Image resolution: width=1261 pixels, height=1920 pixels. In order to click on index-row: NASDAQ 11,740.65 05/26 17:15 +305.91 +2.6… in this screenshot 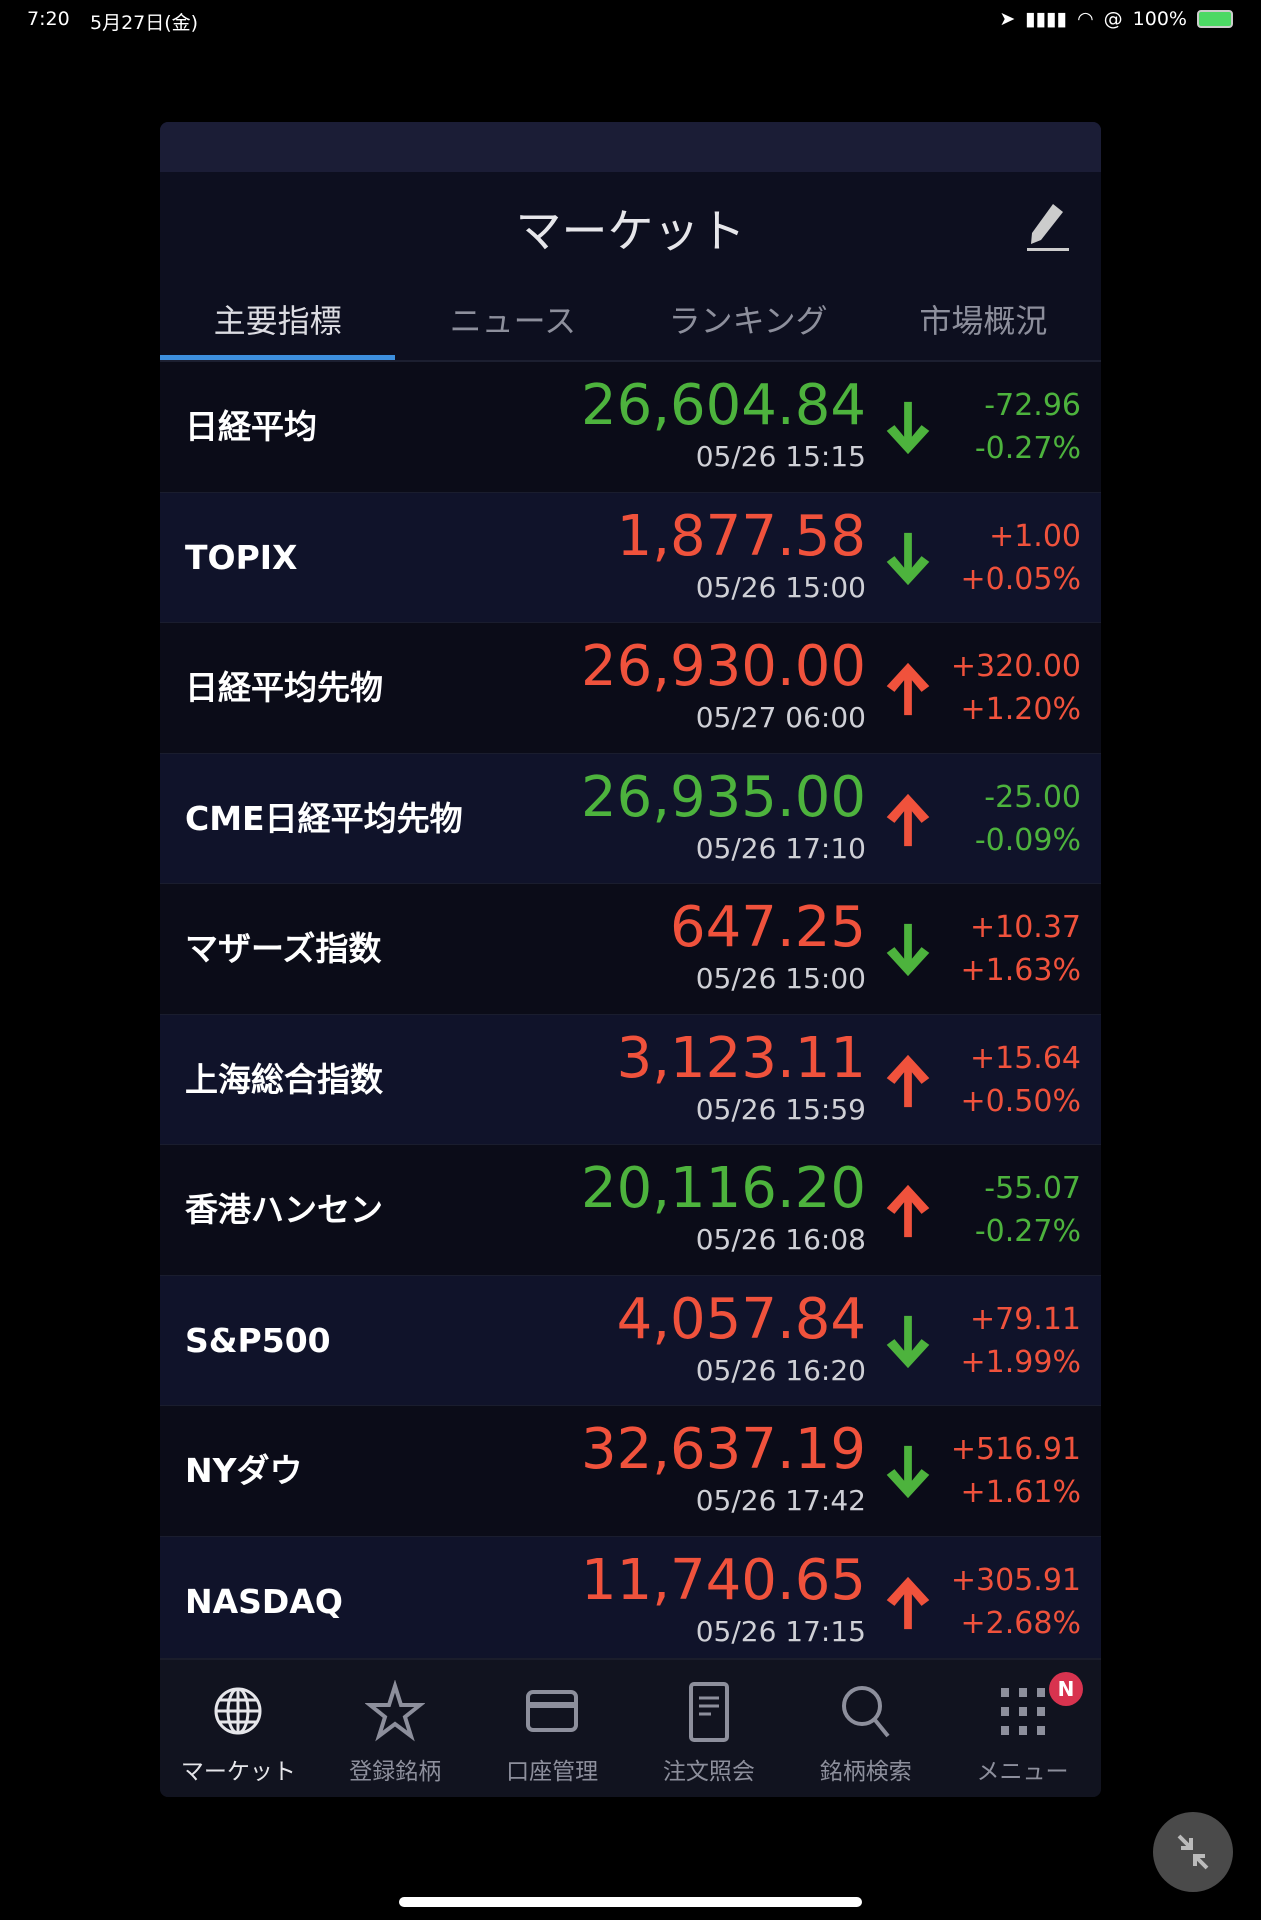, I will do `click(630, 1601)`.